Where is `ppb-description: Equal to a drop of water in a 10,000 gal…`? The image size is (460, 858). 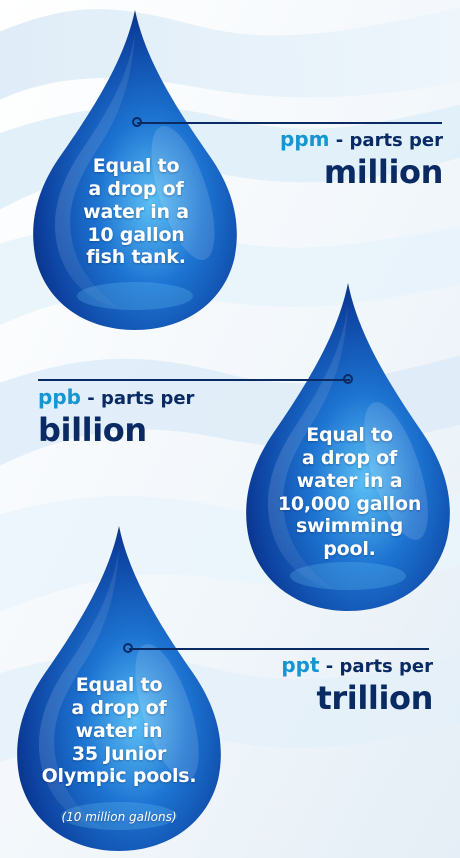 ppb-description: Equal to a drop of water in a 10,000 gal… is located at coordinates (349, 492).